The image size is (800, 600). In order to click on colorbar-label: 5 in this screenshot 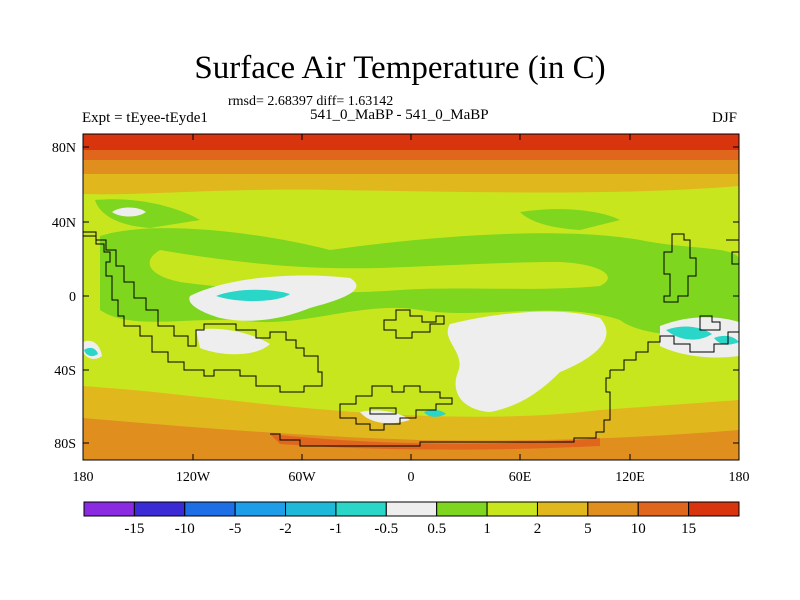, I will do `click(588, 529)`.